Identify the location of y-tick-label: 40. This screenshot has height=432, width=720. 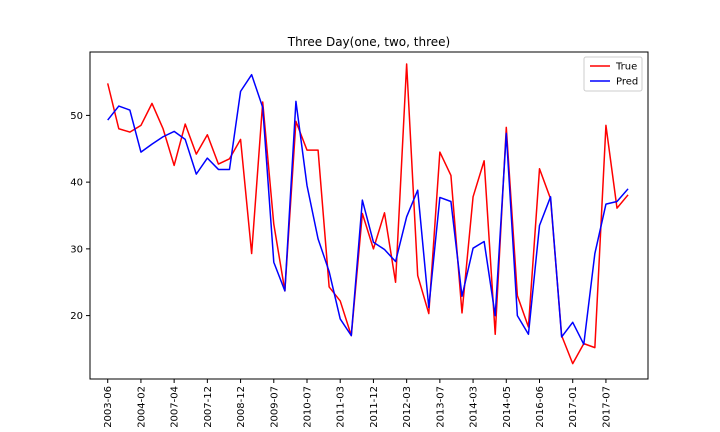
(76, 183).